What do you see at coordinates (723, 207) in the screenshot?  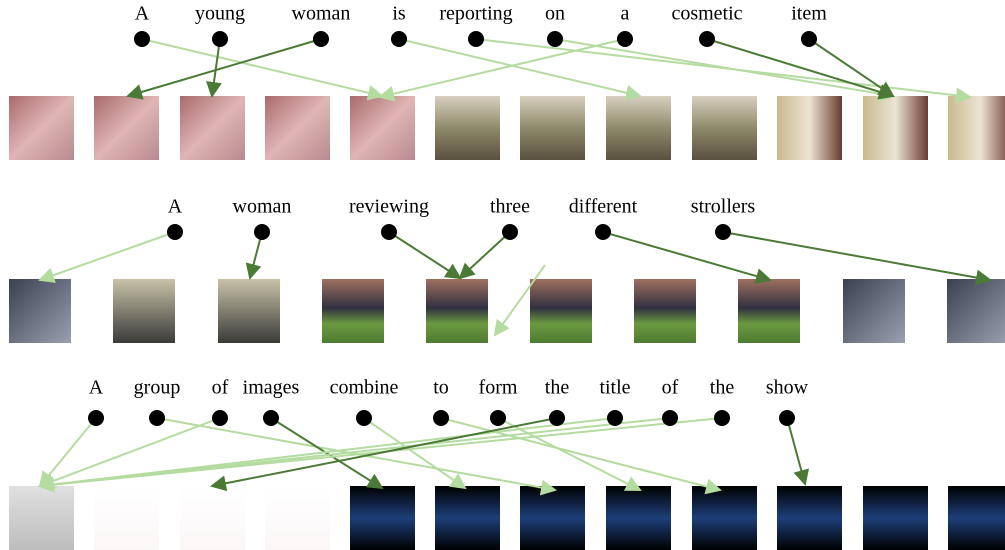 I see `word: strollers` at bounding box center [723, 207].